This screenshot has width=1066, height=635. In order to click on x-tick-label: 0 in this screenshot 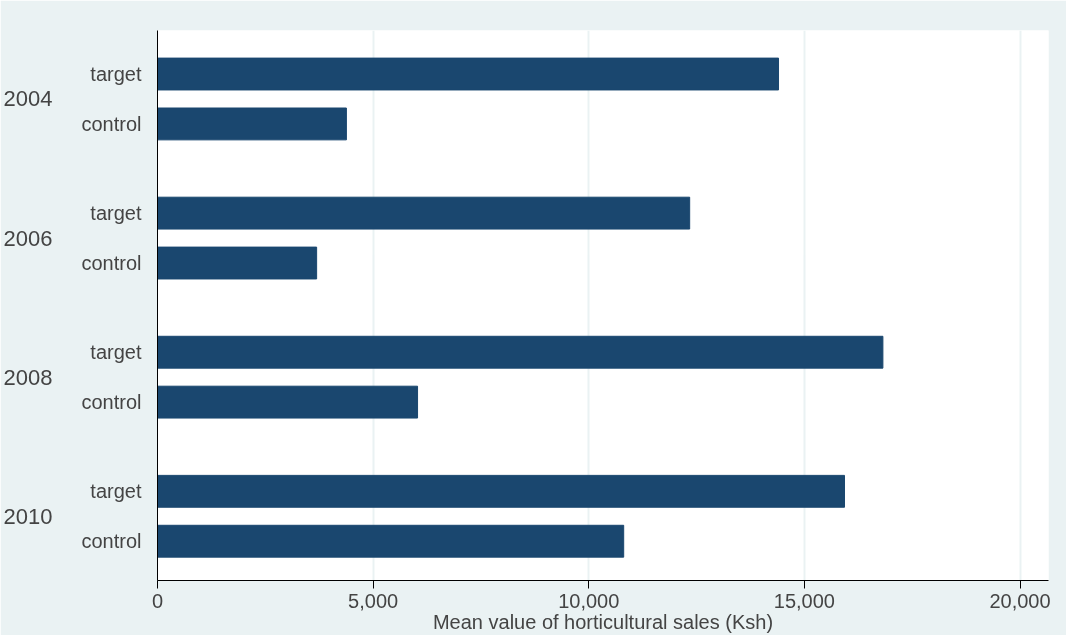, I will do `click(157, 600)`.